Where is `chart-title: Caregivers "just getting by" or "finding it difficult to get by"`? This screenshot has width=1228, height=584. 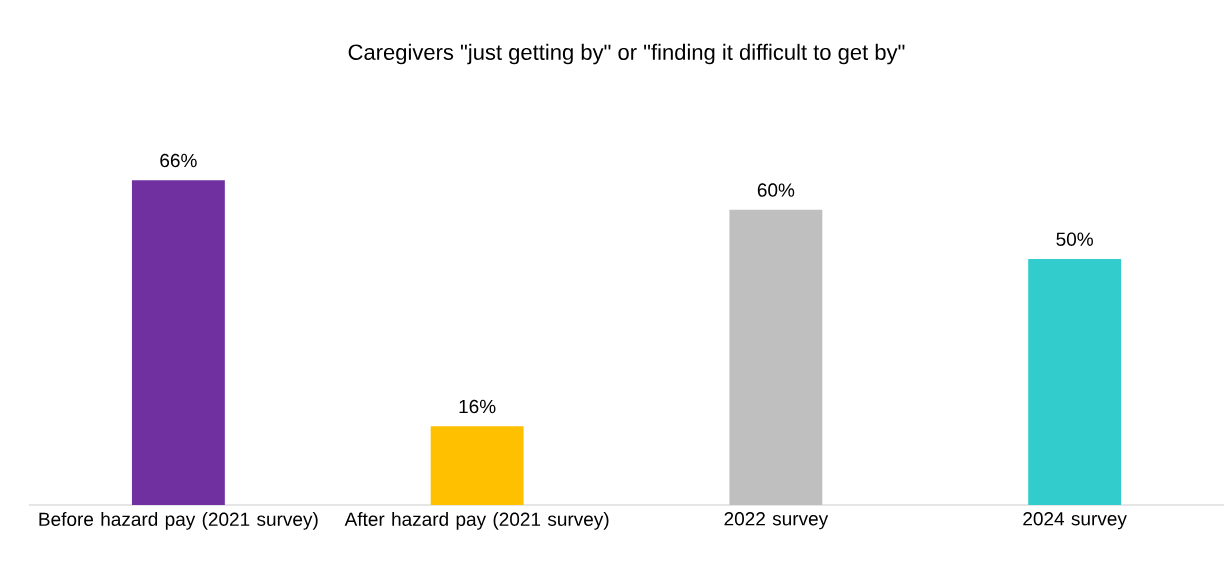
chart-title: Caregivers "just getting by" or "finding it difficult to get by" is located at coordinates (626, 54).